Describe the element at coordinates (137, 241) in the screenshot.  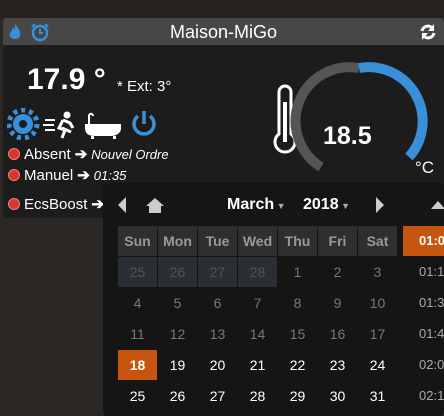
I see `weekday: Sun` at that location.